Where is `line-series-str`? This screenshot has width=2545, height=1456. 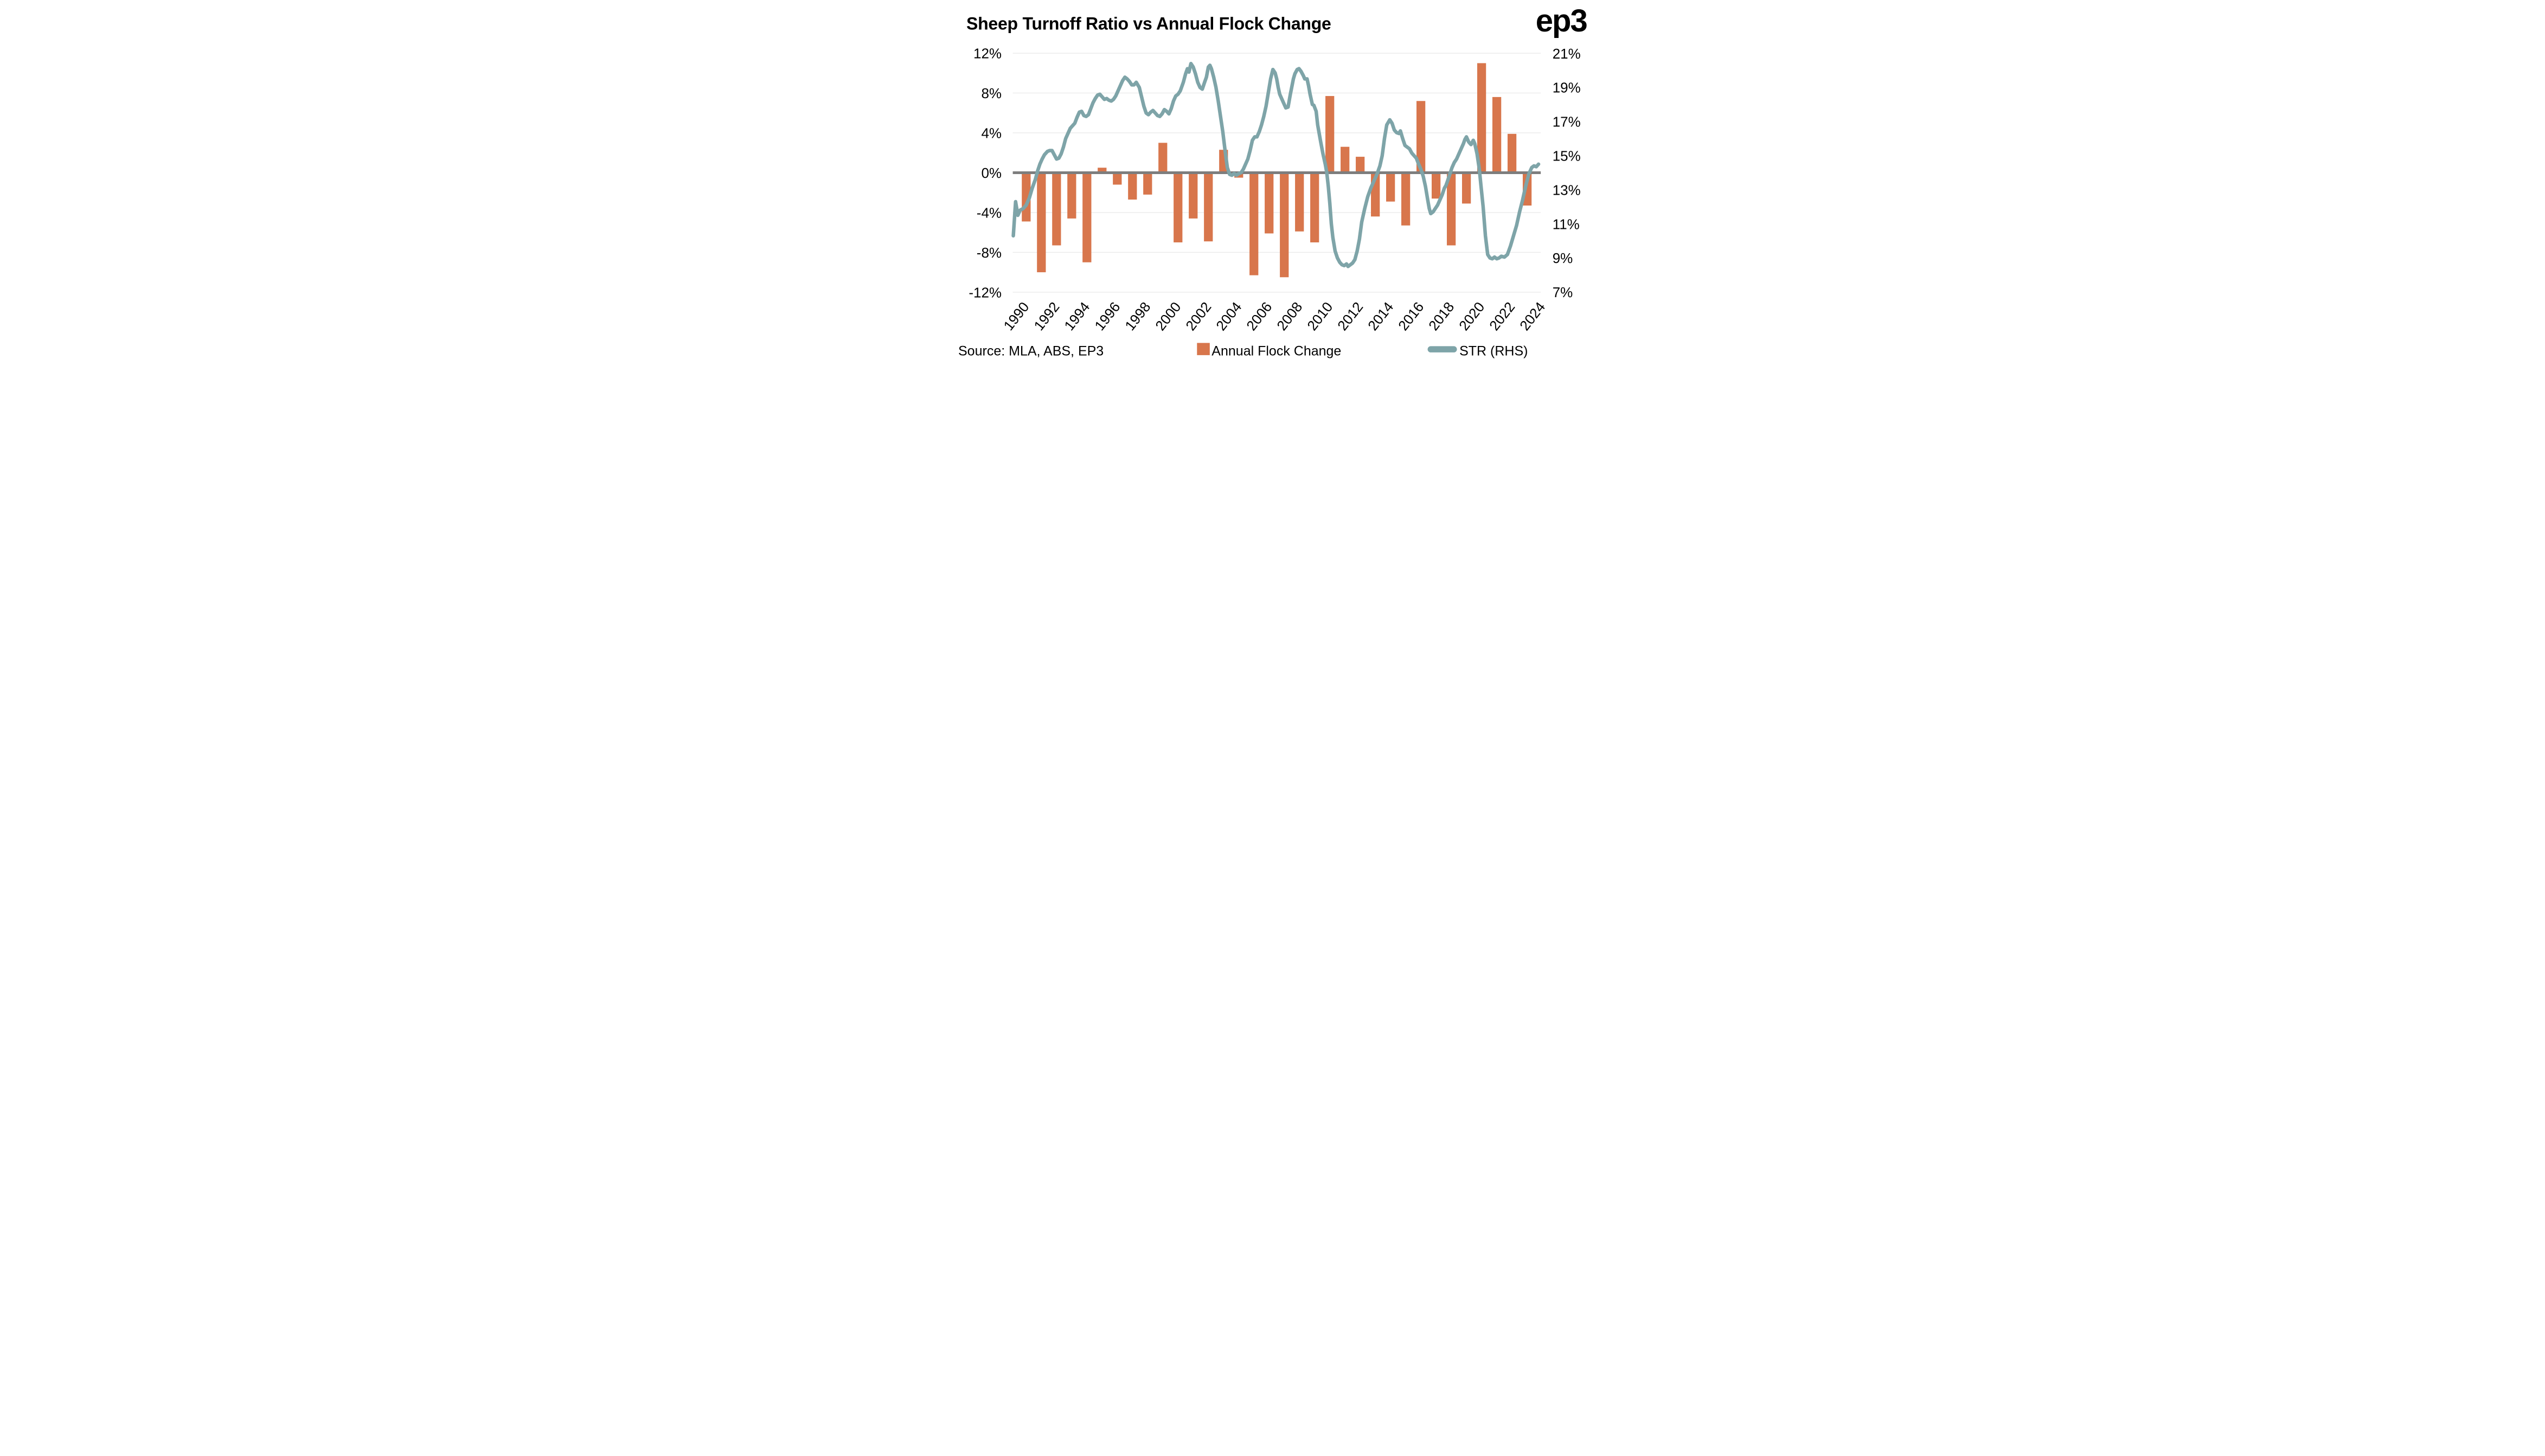 line-series-str is located at coordinates (1275, 164).